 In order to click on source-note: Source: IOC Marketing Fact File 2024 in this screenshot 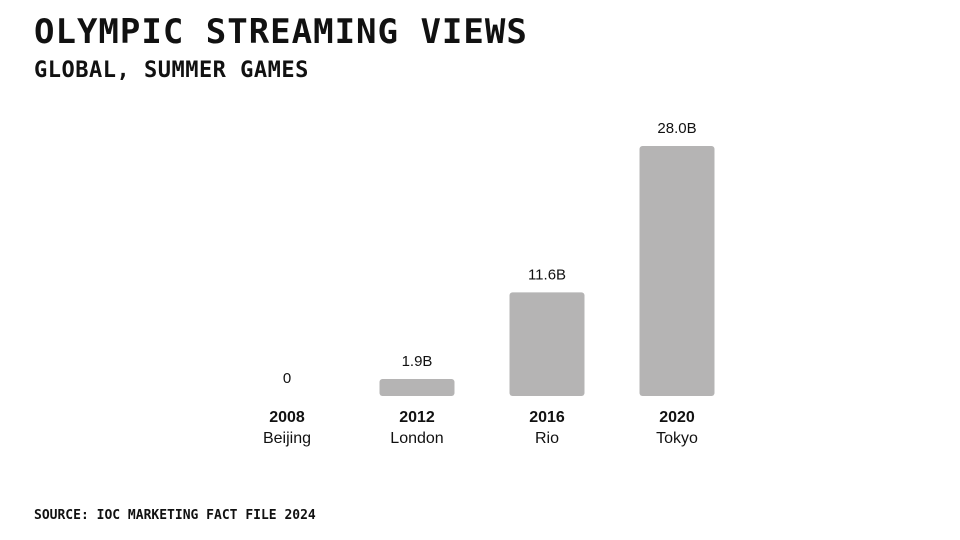, I will do `click(175, 515)`.